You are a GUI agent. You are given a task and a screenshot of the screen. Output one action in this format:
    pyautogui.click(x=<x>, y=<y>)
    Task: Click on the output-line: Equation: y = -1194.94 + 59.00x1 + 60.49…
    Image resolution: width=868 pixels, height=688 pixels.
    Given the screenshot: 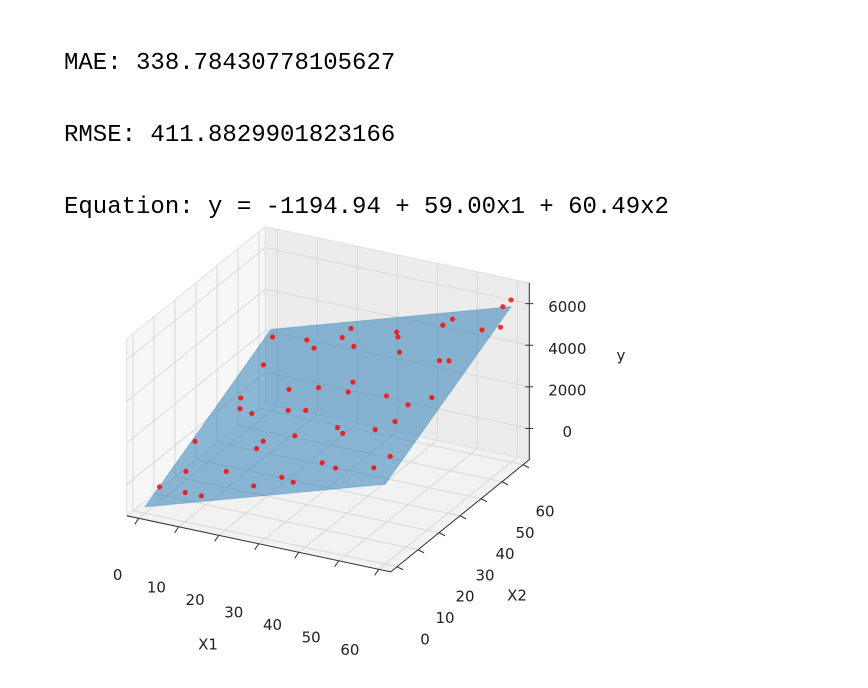 What is the action you would take?
    pyautogui.click(x=366, y=207)
    